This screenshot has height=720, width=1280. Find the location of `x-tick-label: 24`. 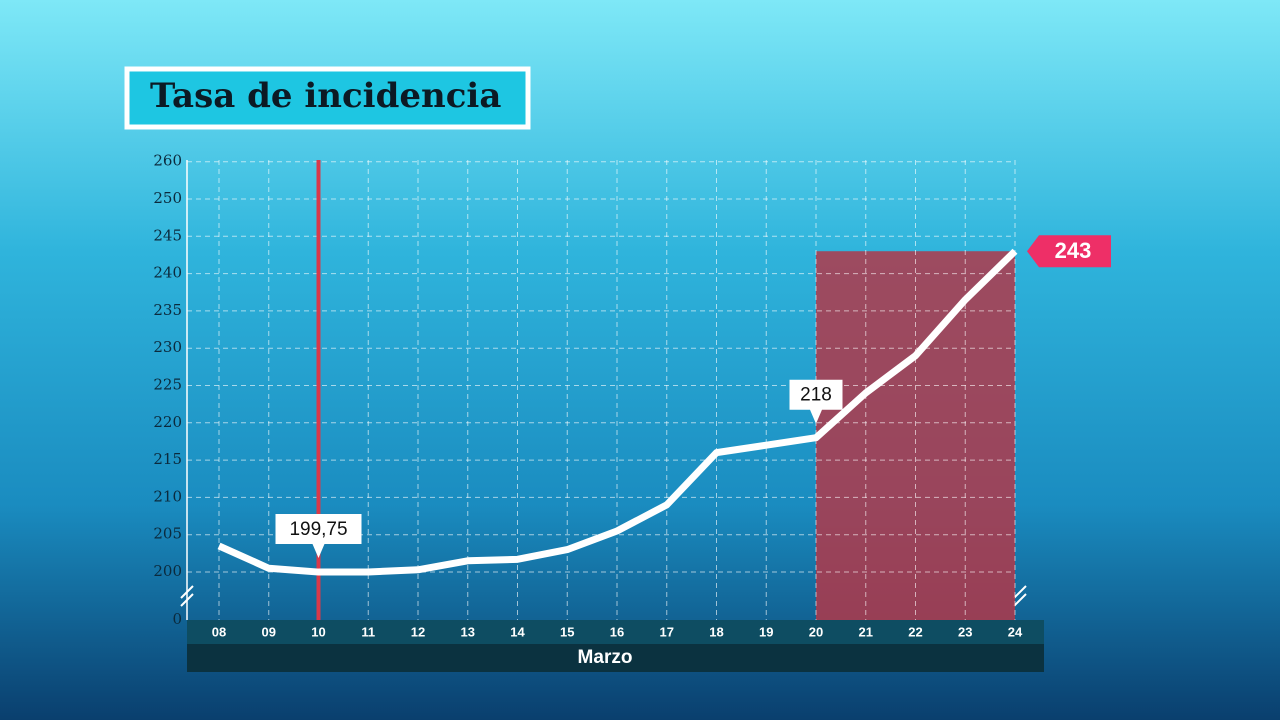

x-tick-label: 24 is located at coordinates (1015, 631).